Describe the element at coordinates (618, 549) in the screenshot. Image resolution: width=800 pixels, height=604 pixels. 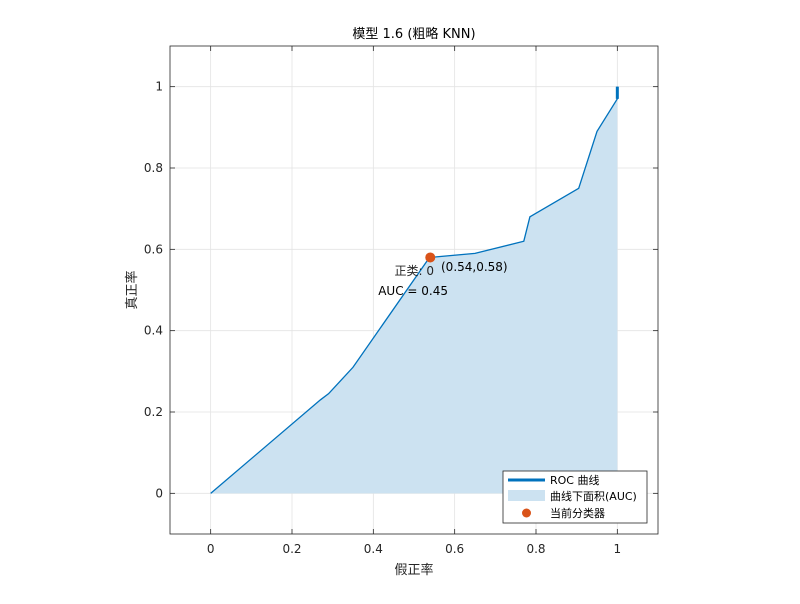
I see `x-tick-label: 1` at that location.